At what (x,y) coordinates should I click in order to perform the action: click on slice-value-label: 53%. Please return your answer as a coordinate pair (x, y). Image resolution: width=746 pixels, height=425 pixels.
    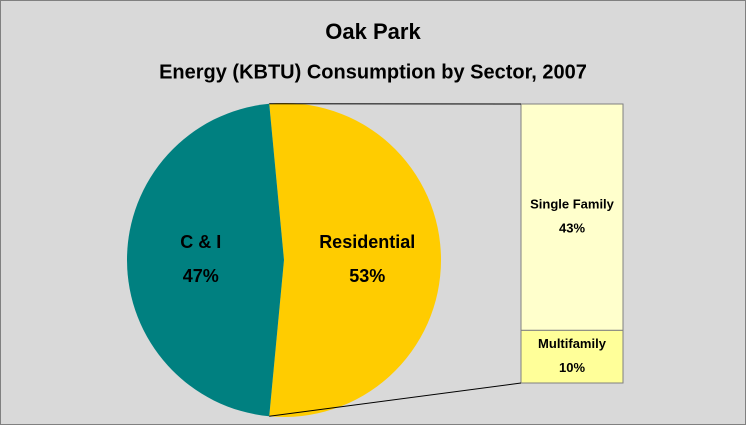
    Looking at the image, I should click on (367, 276).